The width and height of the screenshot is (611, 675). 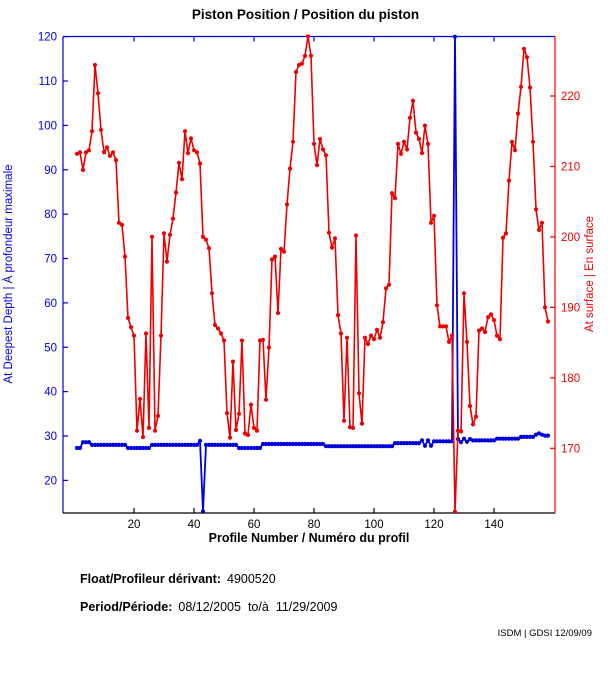 I want to click on right-tick-label: 190, so click(x=570, y=308).